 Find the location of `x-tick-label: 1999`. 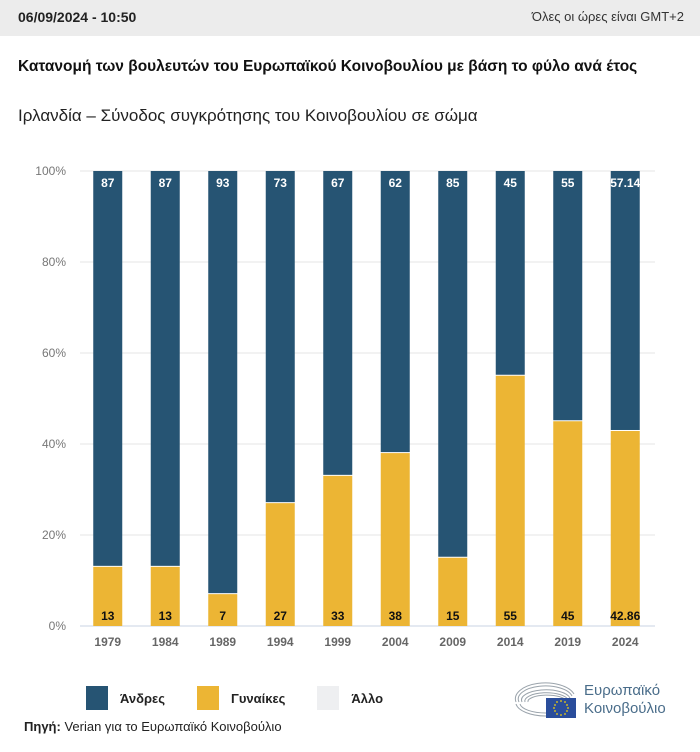

x-tick-label: 1999 is located at coordinates (337, 642).